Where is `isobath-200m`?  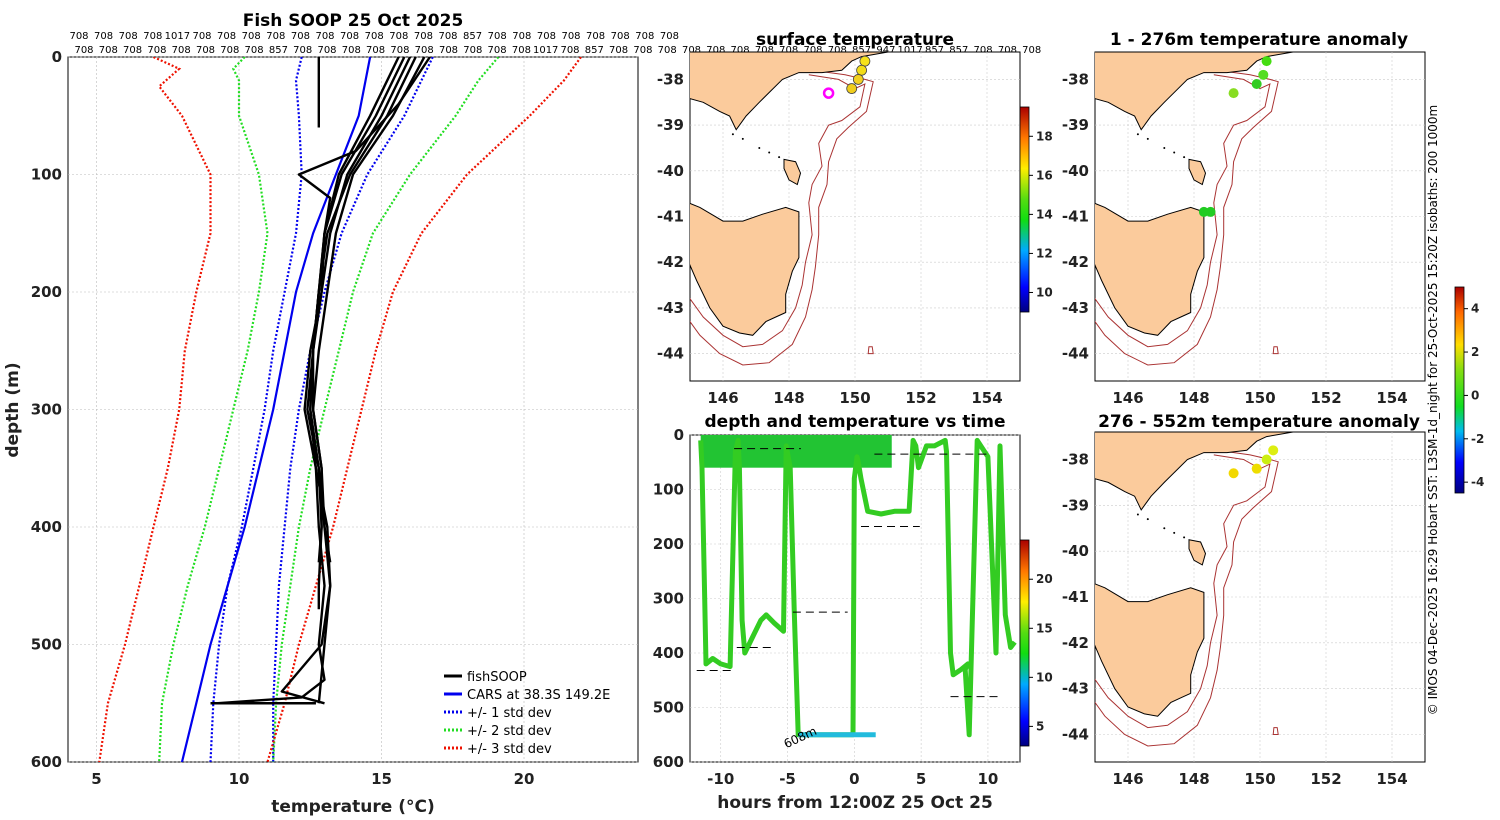 isobath-200m is located at coordinates (1183, 211).